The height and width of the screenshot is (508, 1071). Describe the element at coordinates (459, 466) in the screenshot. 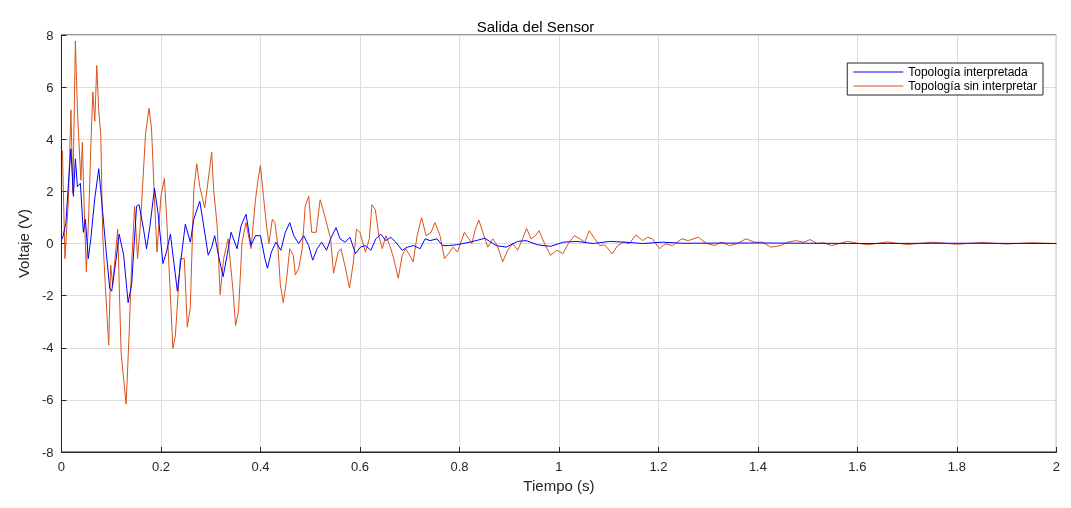

I see `x-tick-label: 0.8` at that location.